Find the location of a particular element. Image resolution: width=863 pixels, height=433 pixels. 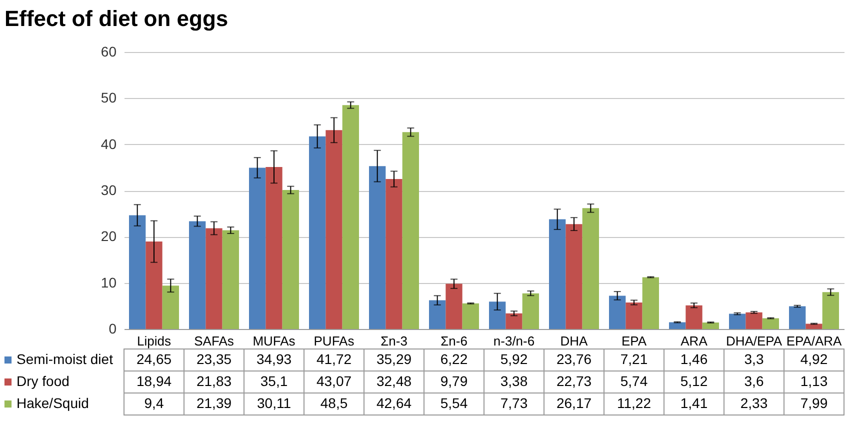

data-label: 7,99 is located at coordinates (814, 403).